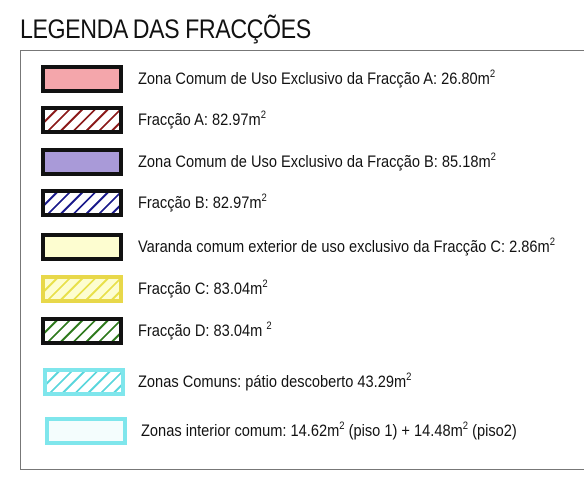  Describe the element at coordinates (82, 331) in the screenshot. I see `legend-swatch-fraccao-d` at that location.